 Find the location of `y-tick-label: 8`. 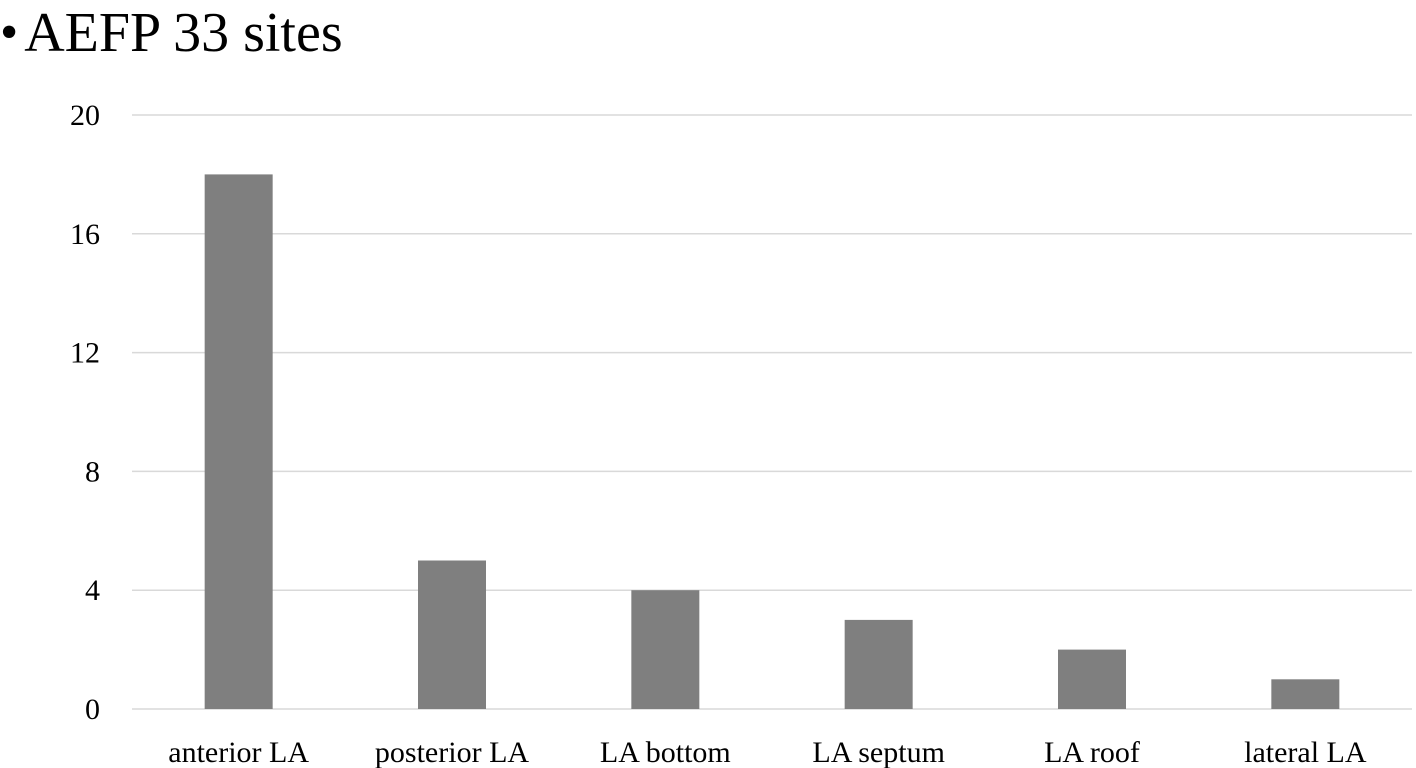

y-tick-label: 8 is located at coordinates (92, 471).